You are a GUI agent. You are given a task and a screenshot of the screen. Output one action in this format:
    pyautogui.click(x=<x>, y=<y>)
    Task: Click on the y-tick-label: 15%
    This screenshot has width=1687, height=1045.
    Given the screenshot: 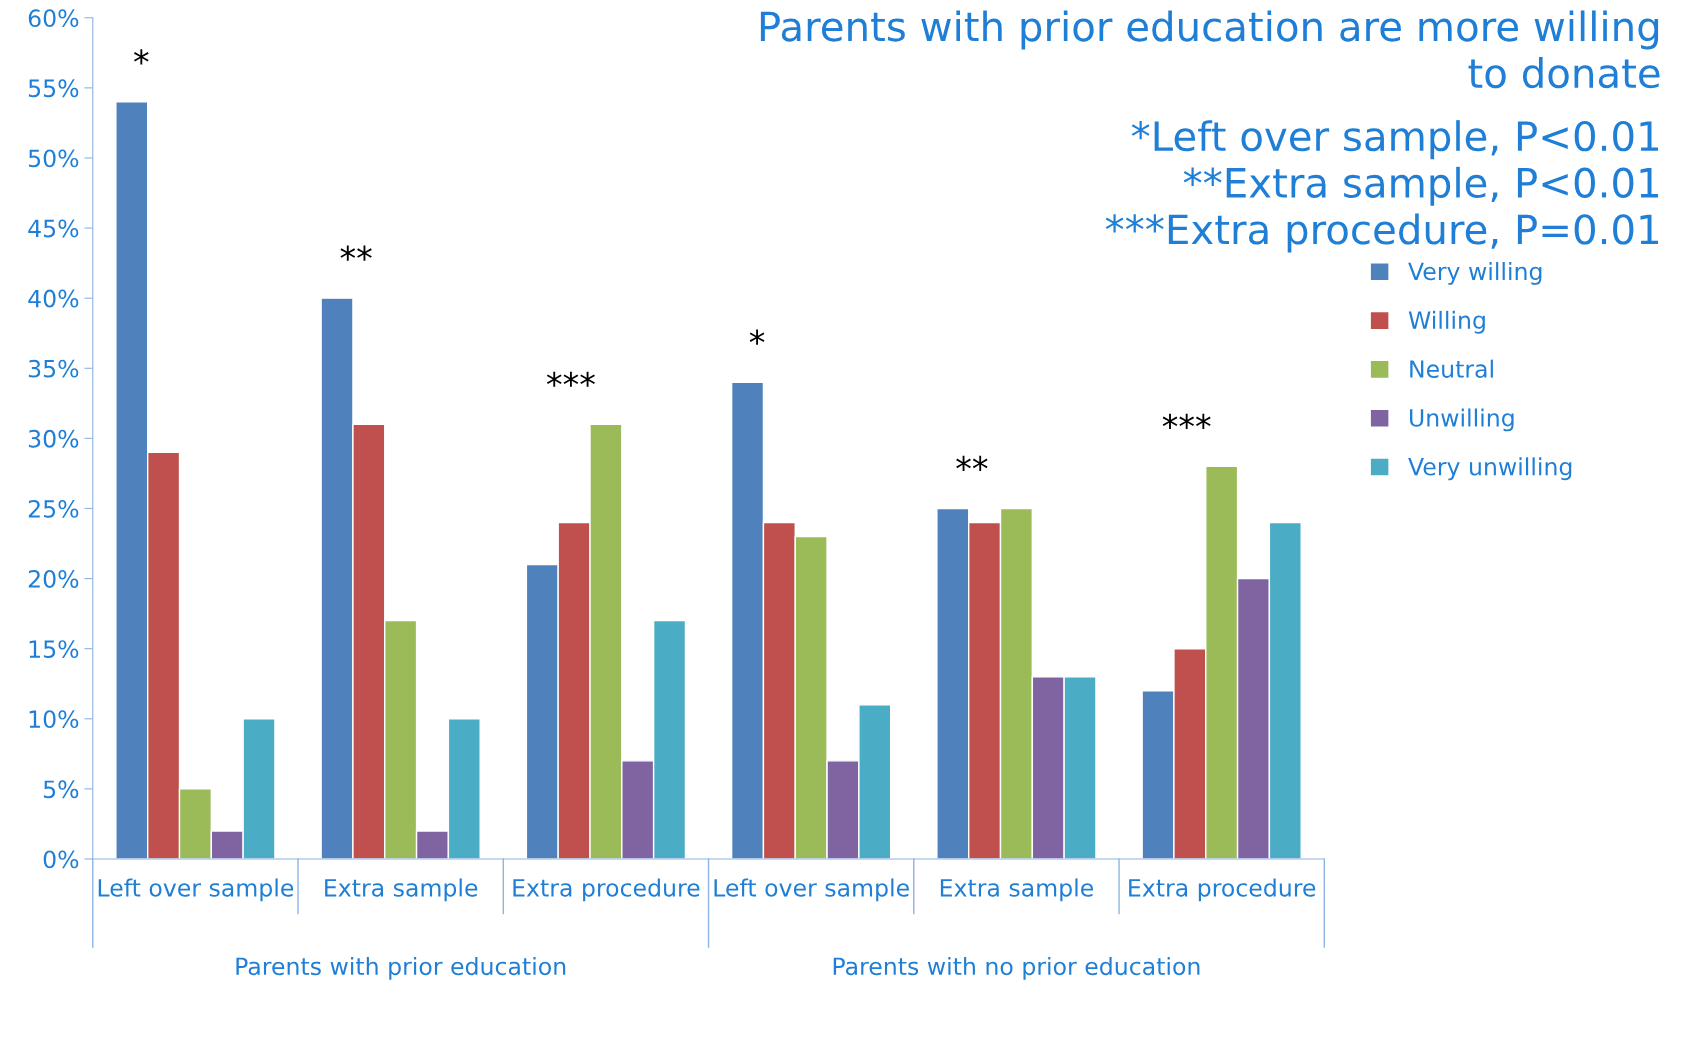 What is the action you would take?
    pyautogui.click(x=54, y=649)
    